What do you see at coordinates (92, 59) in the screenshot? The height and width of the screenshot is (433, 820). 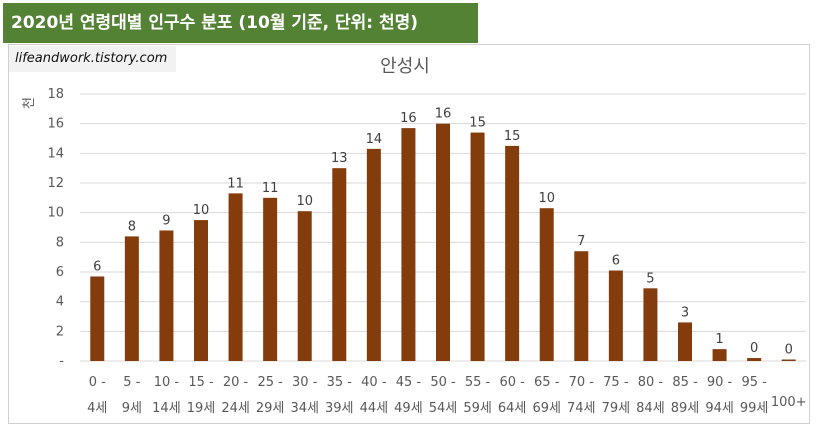 I see `site-label: lifeandwork.tistory.com` at bounding box center [92, 59].